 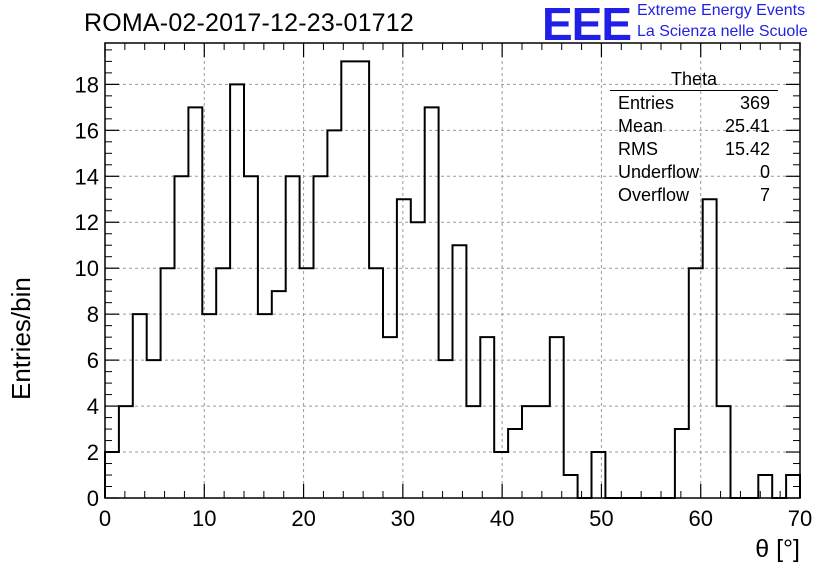 I want to click on y-tick-label: 14, so click(x=87, y=176).